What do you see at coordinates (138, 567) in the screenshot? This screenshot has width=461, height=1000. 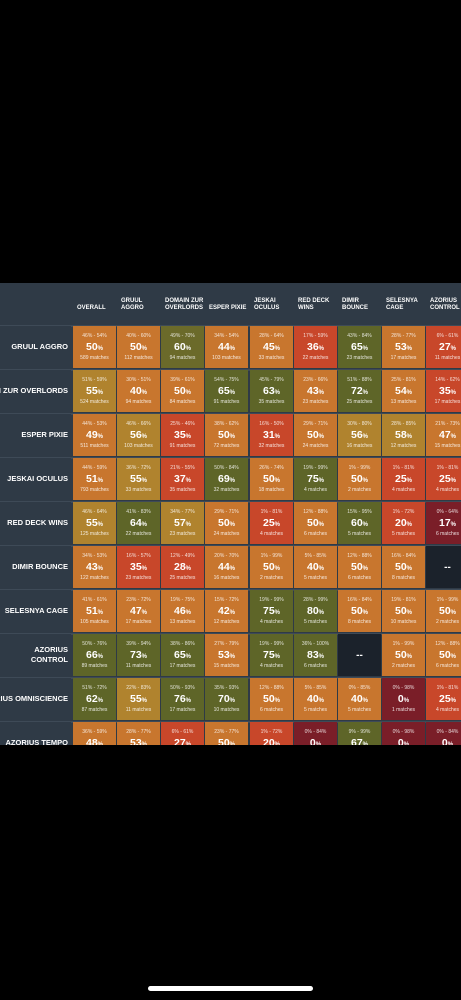 I see `matchup-cell: 16% - 57% 35% 23 matches` at bounding box center [138, 567].